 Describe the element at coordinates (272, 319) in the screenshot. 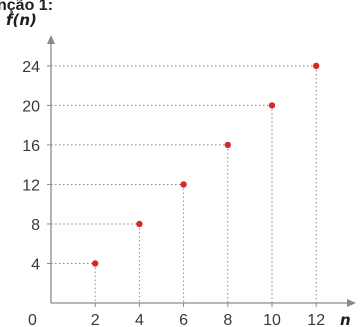

I see `x-tick-label: 10` at that location.